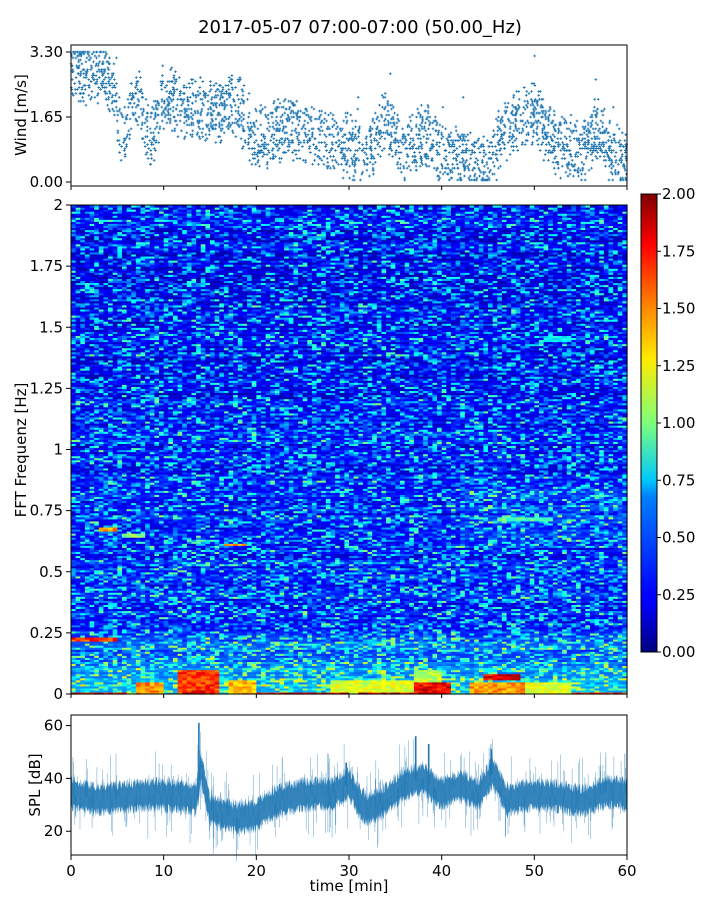 This screenshot has width=720, height=900. I want to click on wind-y-tick-label: 3.30, so click(46, 52).